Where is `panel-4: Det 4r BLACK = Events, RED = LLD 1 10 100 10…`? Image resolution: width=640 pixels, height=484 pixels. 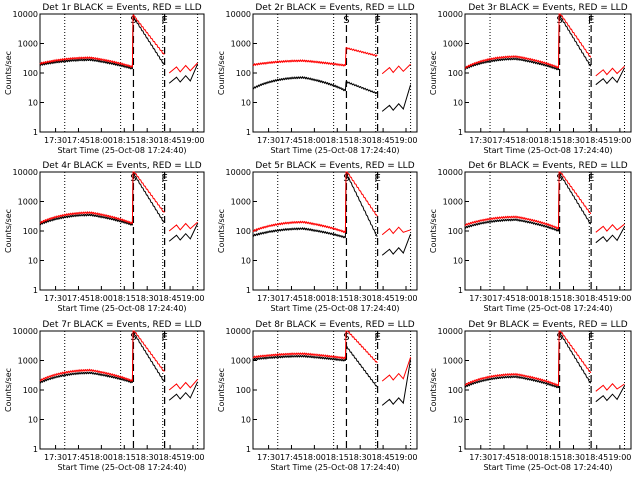
panel-4: Det 4r BLACK = Events, RED = LLD 1 10 100 10… is located at coordinates (104, 237).